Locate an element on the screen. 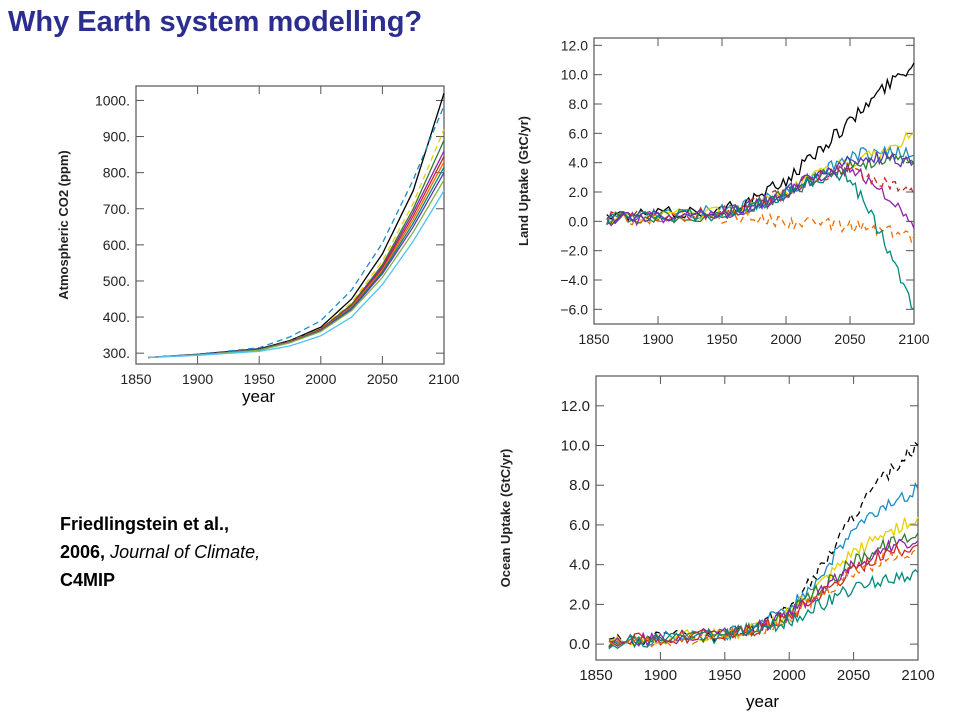 The width and height of the screenshot is (960, 720). co2-plot-frame is located at coordinates (290, 225).